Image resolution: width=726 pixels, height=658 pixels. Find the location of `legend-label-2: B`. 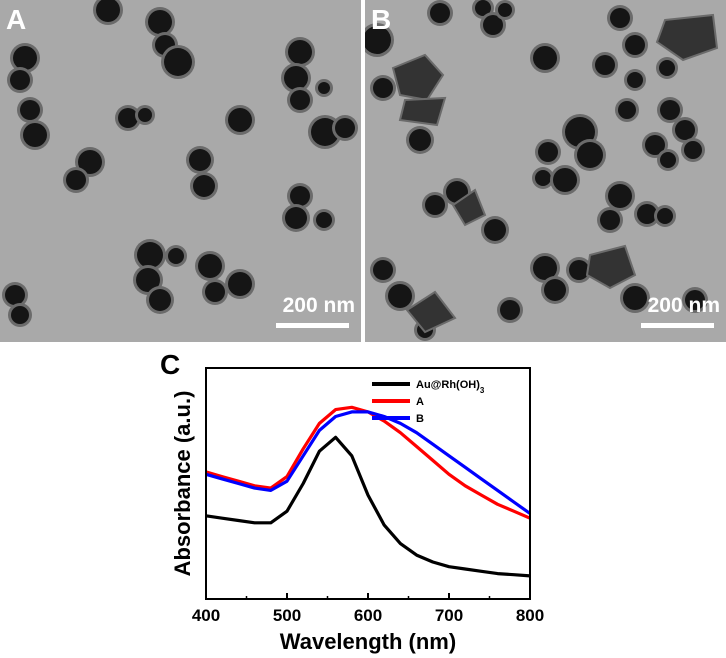

legend-label-2: B is located at coordinates (420, 419).